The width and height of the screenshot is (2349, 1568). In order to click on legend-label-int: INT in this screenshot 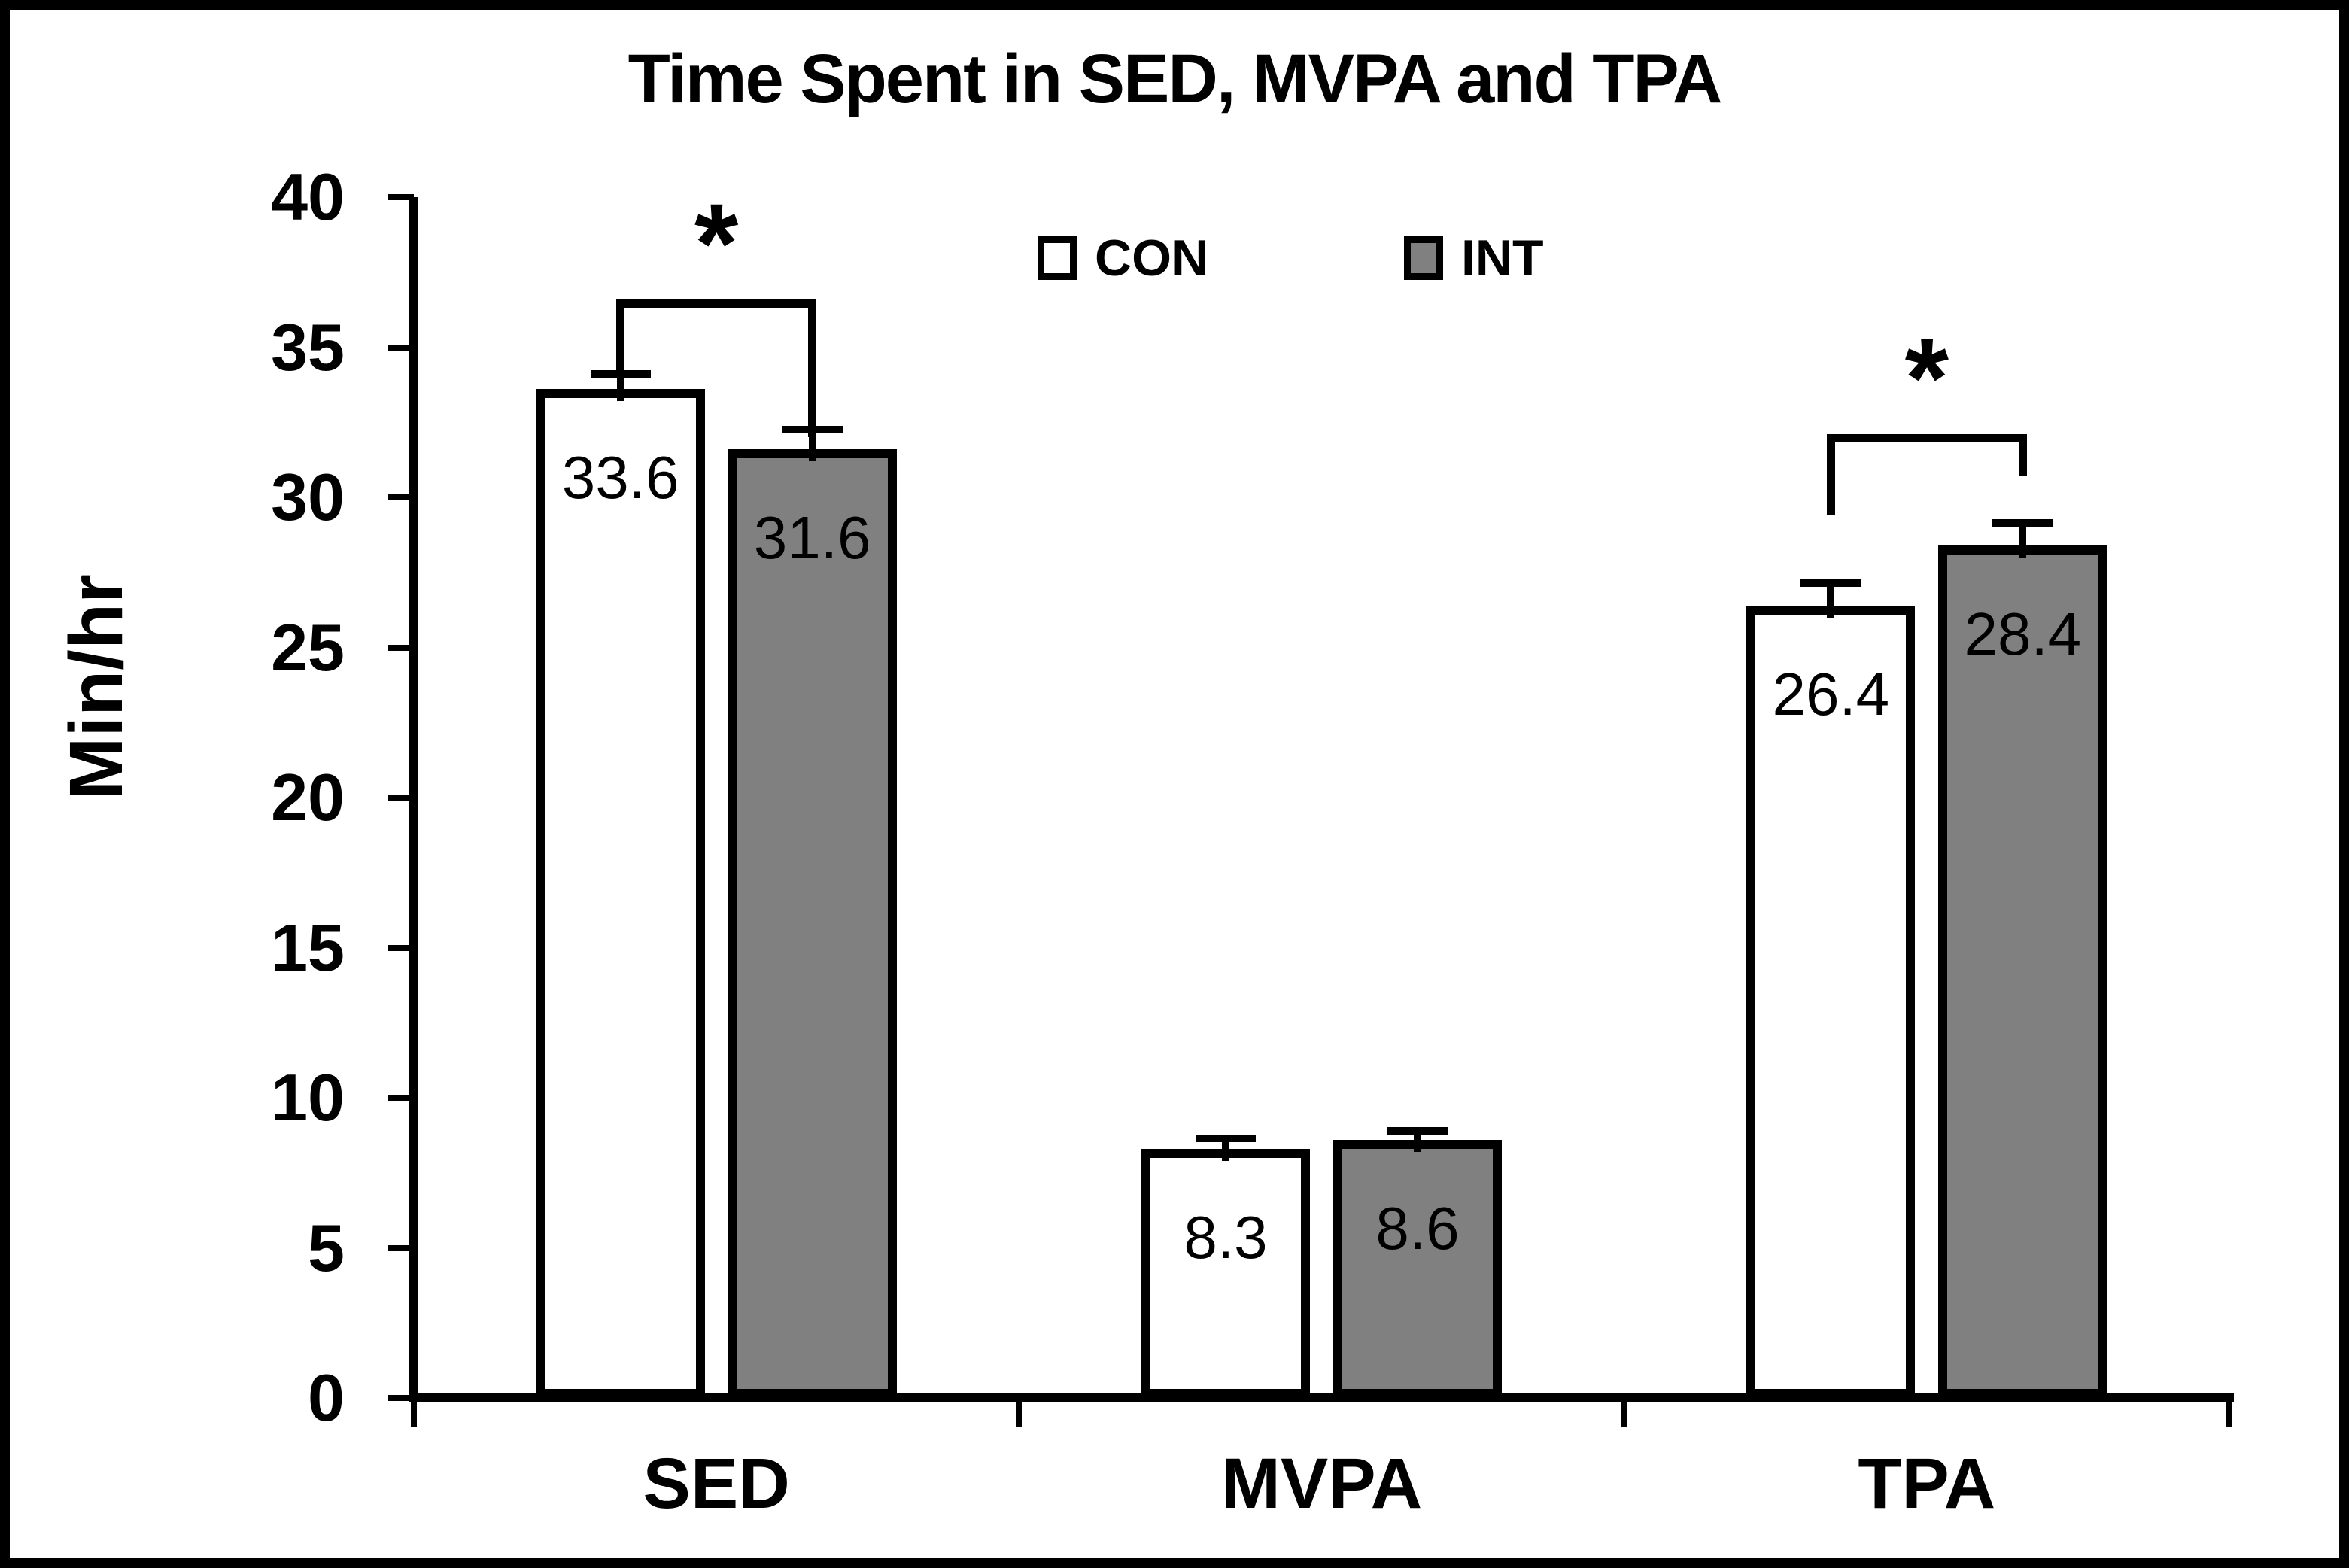, I will do `click(1502, 258)`.